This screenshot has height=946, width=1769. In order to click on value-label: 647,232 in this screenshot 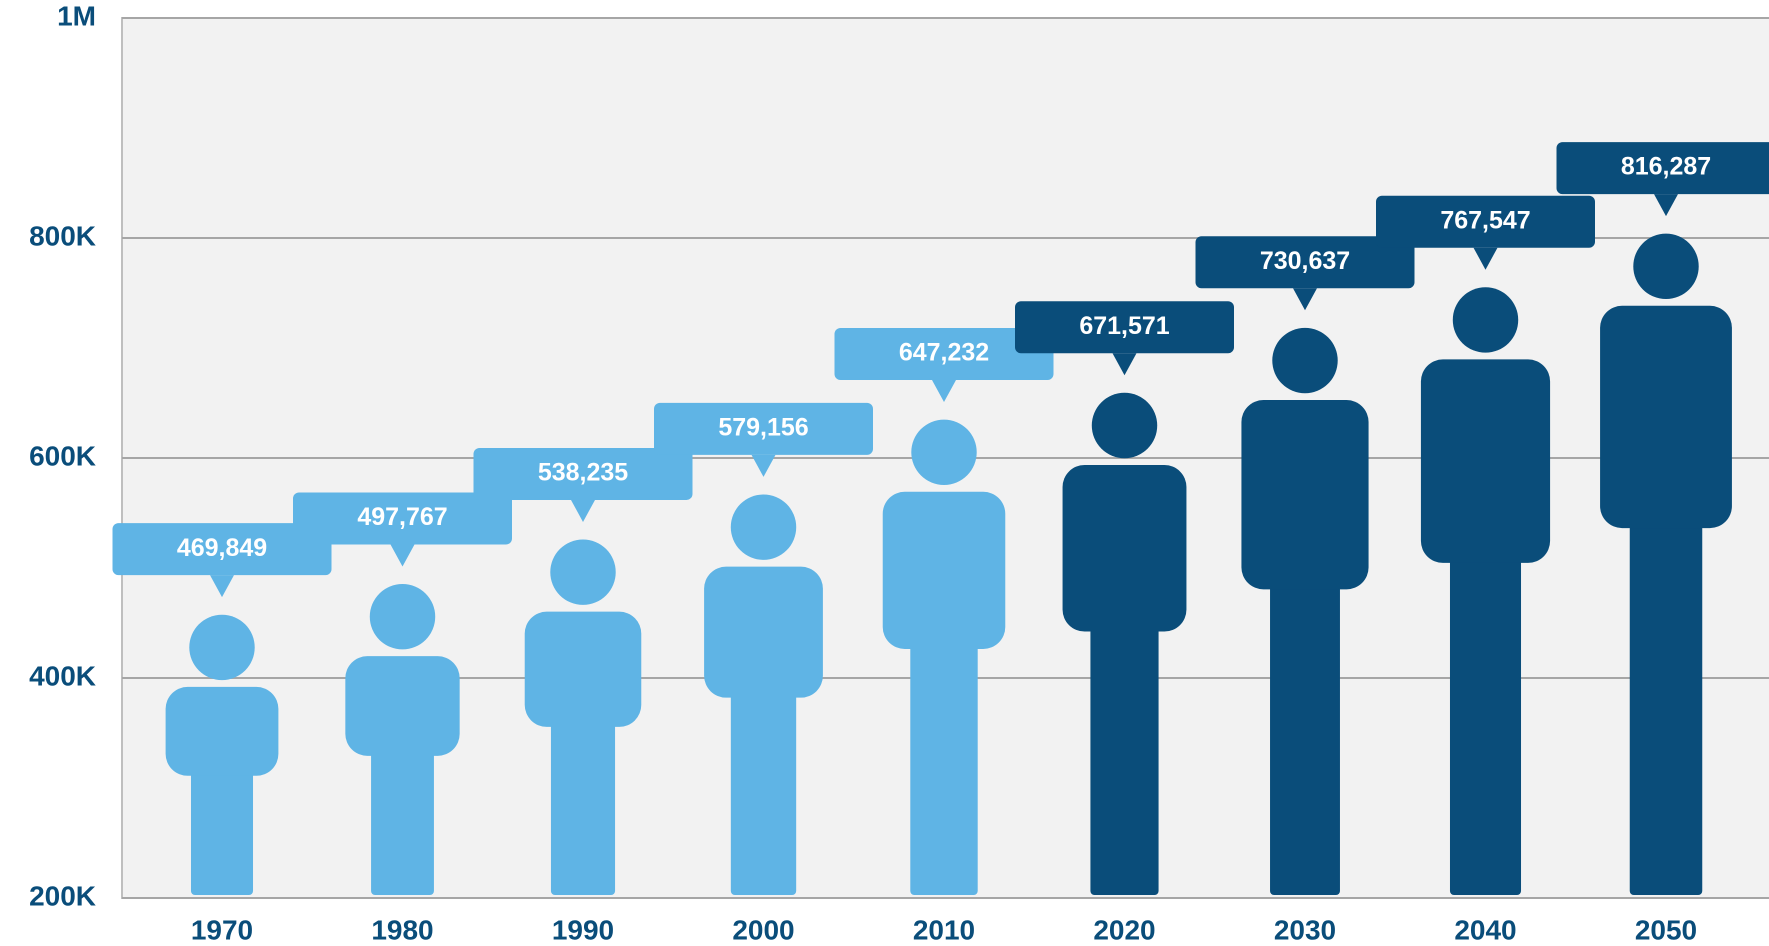, I will do `click(944, 353)`.